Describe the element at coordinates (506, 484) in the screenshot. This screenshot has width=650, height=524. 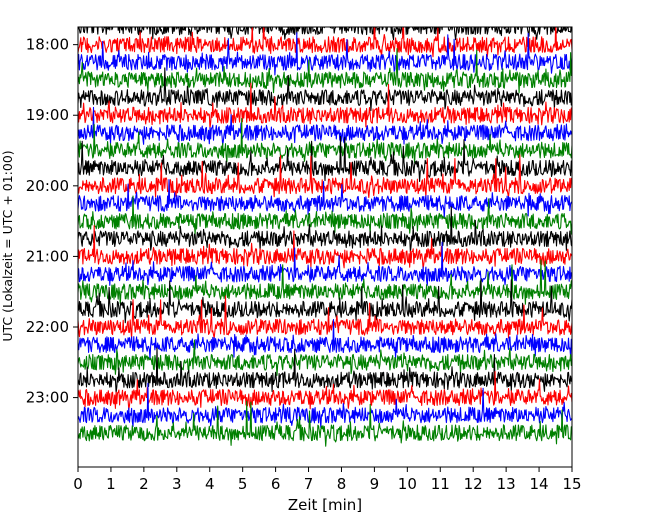
I see `x-tick-label: 13` at that location.